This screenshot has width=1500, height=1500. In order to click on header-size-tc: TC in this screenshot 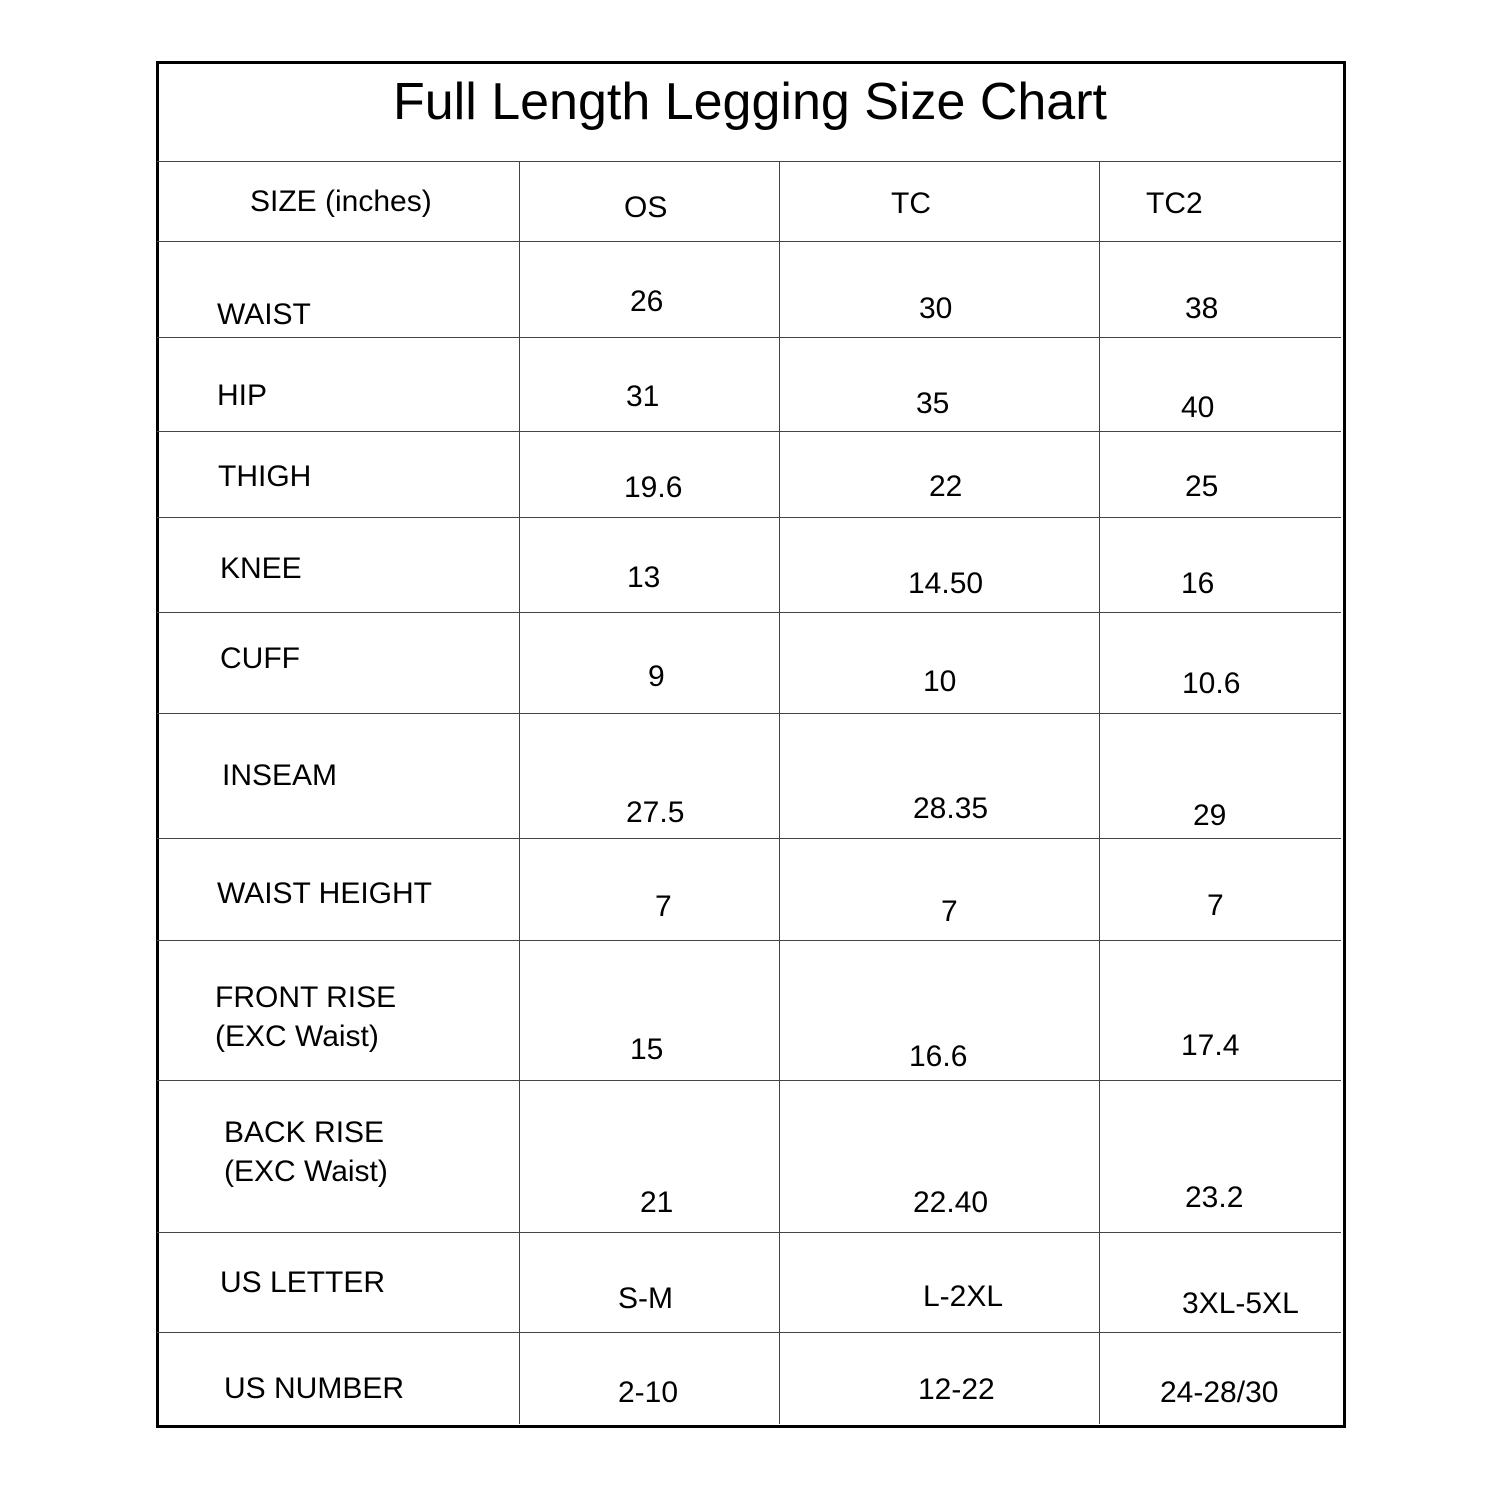, I will do `click(911, 203)`.